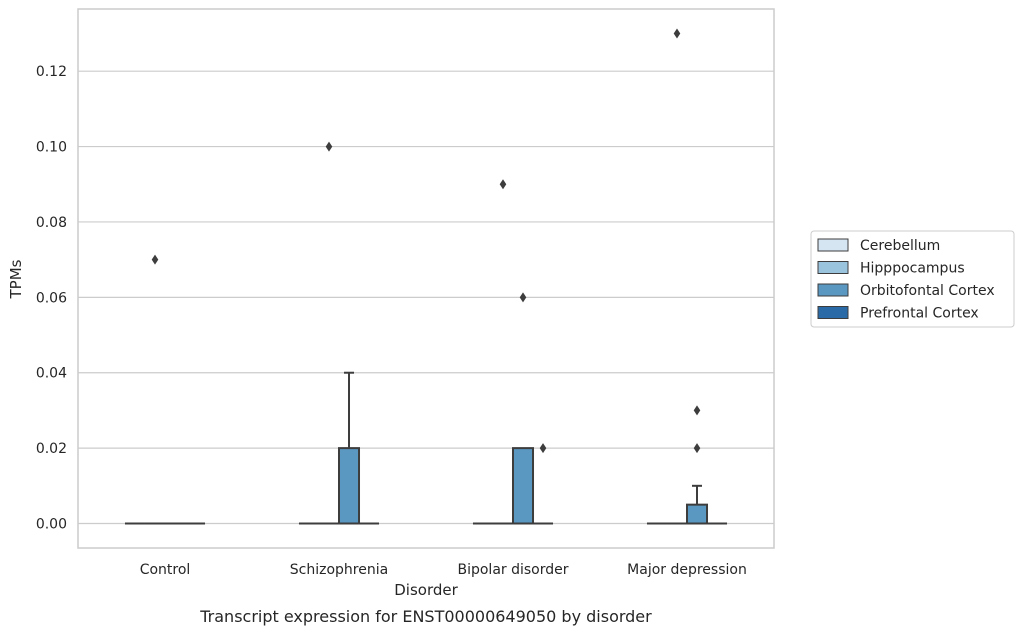 The width and height of the screenshot is (1023, 634). Describe the element at coordinates (912, 269) in the screenshot. I see `legend-label: Hipppocampus` at that location.